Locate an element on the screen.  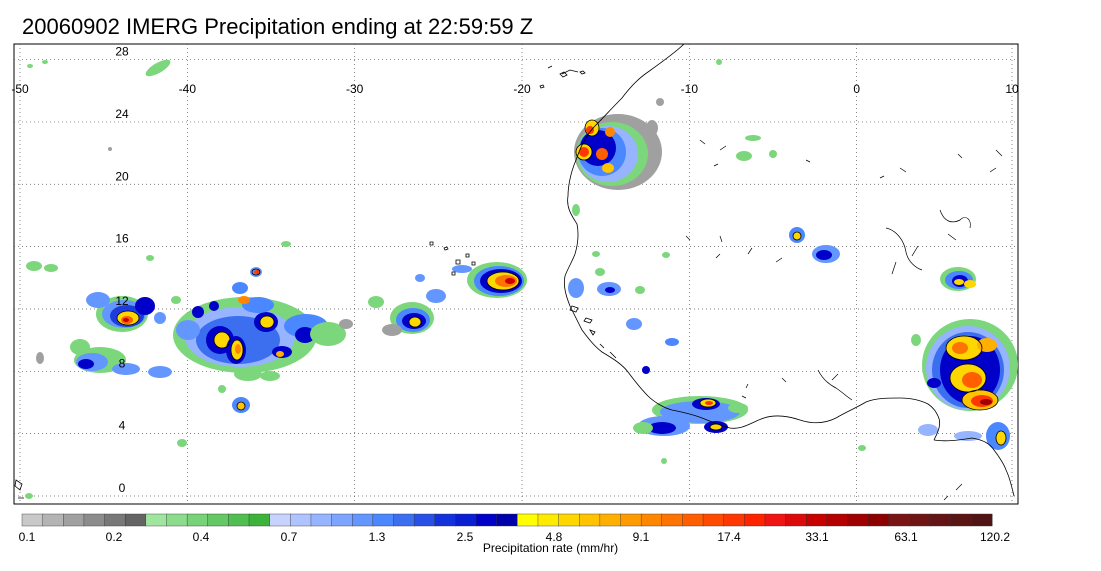
lat-label: 12 is located at coordinates (122, 301).